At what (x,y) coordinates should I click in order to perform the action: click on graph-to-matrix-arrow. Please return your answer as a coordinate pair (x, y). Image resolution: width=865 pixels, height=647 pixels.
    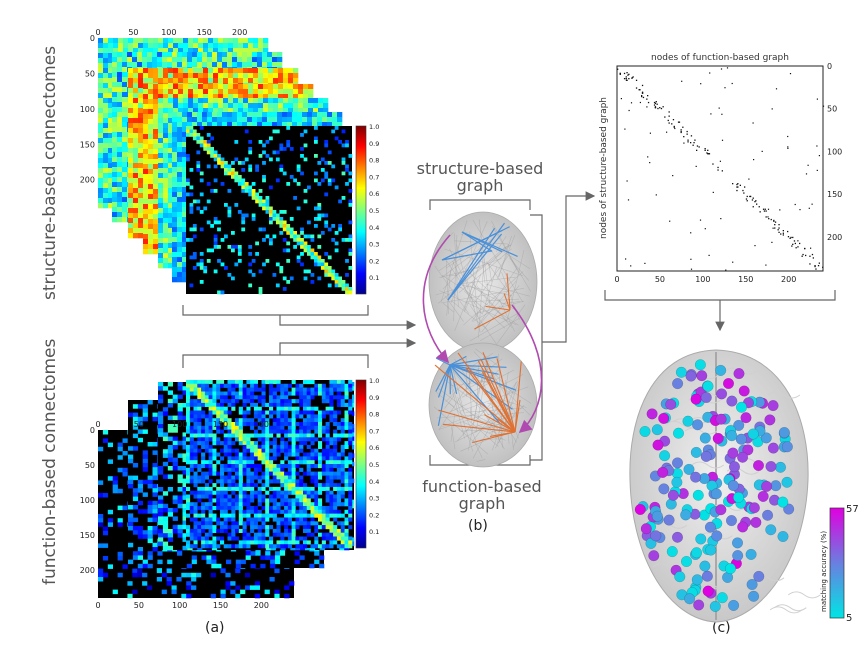
    Looking at the image, I should click on (569, 267).